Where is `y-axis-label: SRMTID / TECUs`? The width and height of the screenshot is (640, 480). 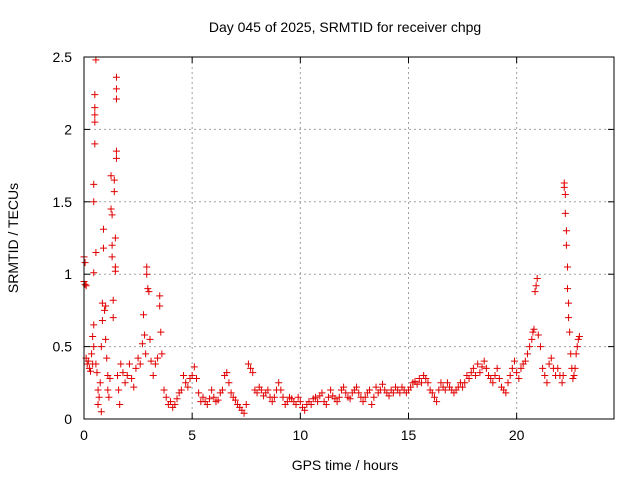 y-axis-label: SRMTID / TECUs is located at coordinates (13, 238).